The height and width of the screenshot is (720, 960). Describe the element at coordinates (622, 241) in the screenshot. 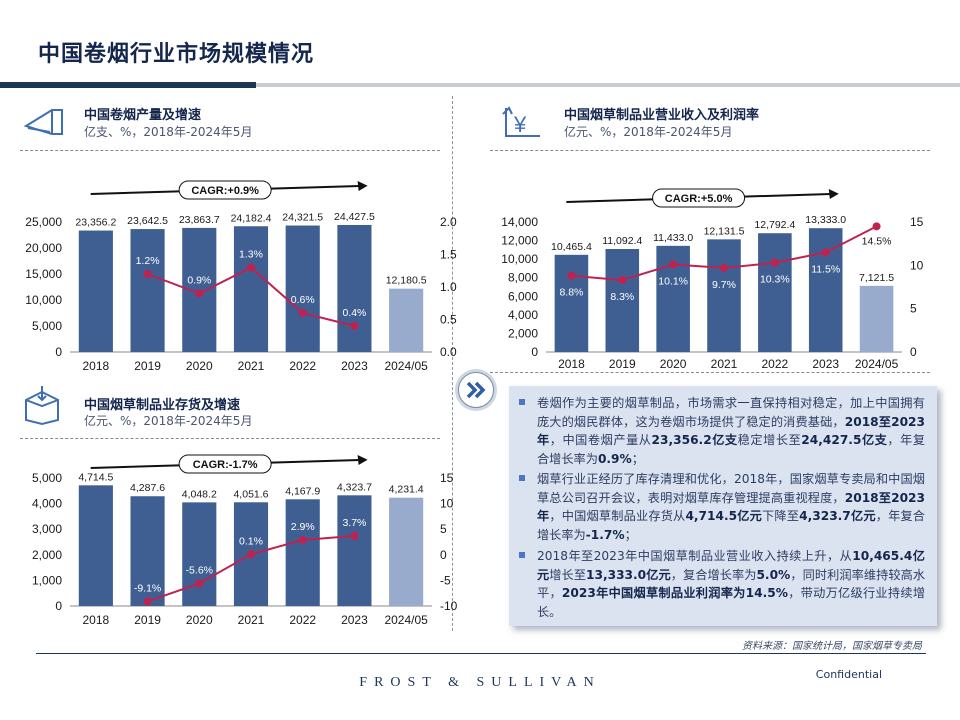

I see `bar-value-label: 11,092.4` at that location.